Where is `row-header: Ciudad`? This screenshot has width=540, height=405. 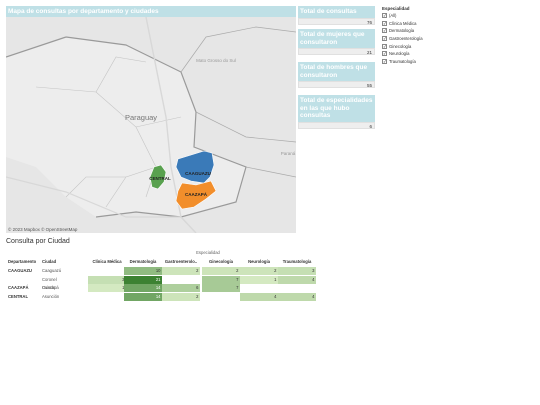
row-header: Ciudad is located at coordinates (49, 261).